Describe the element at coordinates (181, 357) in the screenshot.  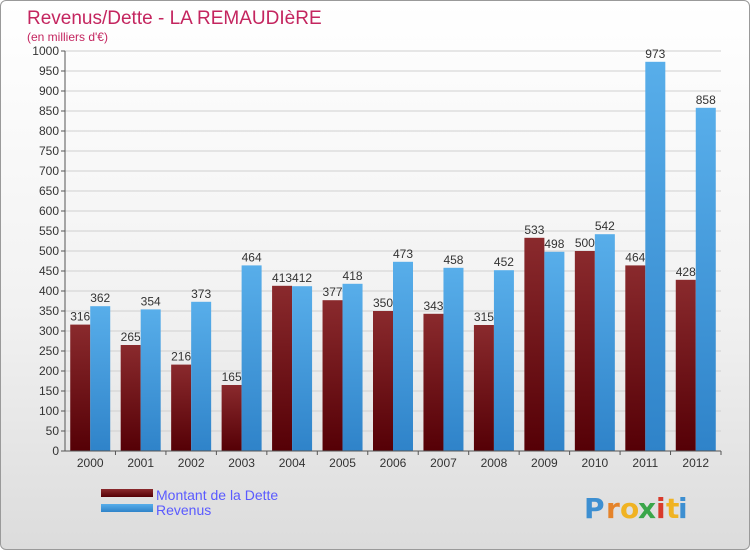
I see `data-label: 216` at that location.